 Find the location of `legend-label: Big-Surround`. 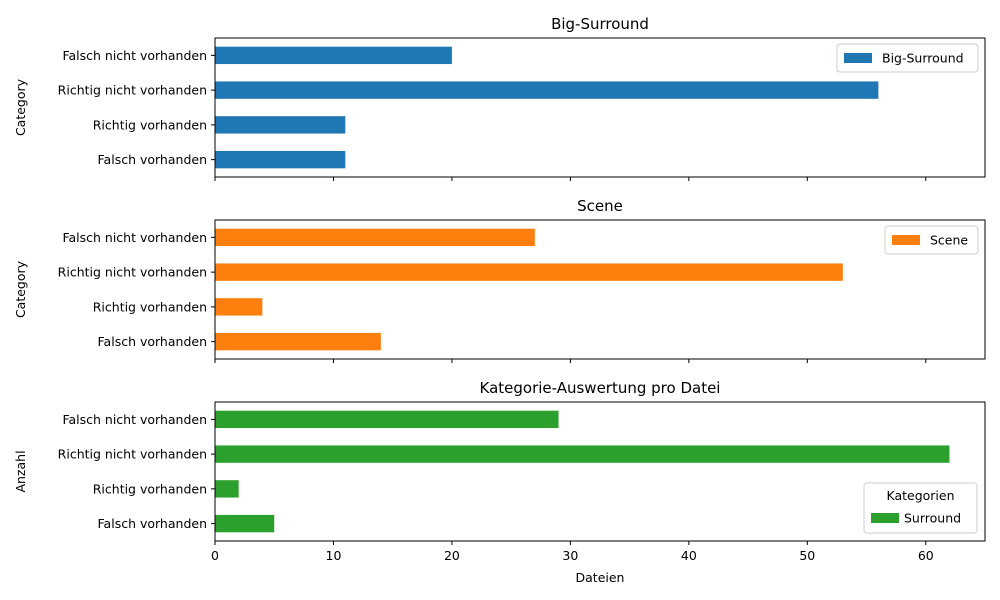

legend-label: Big-Surround is located at coordinates (923, 58).